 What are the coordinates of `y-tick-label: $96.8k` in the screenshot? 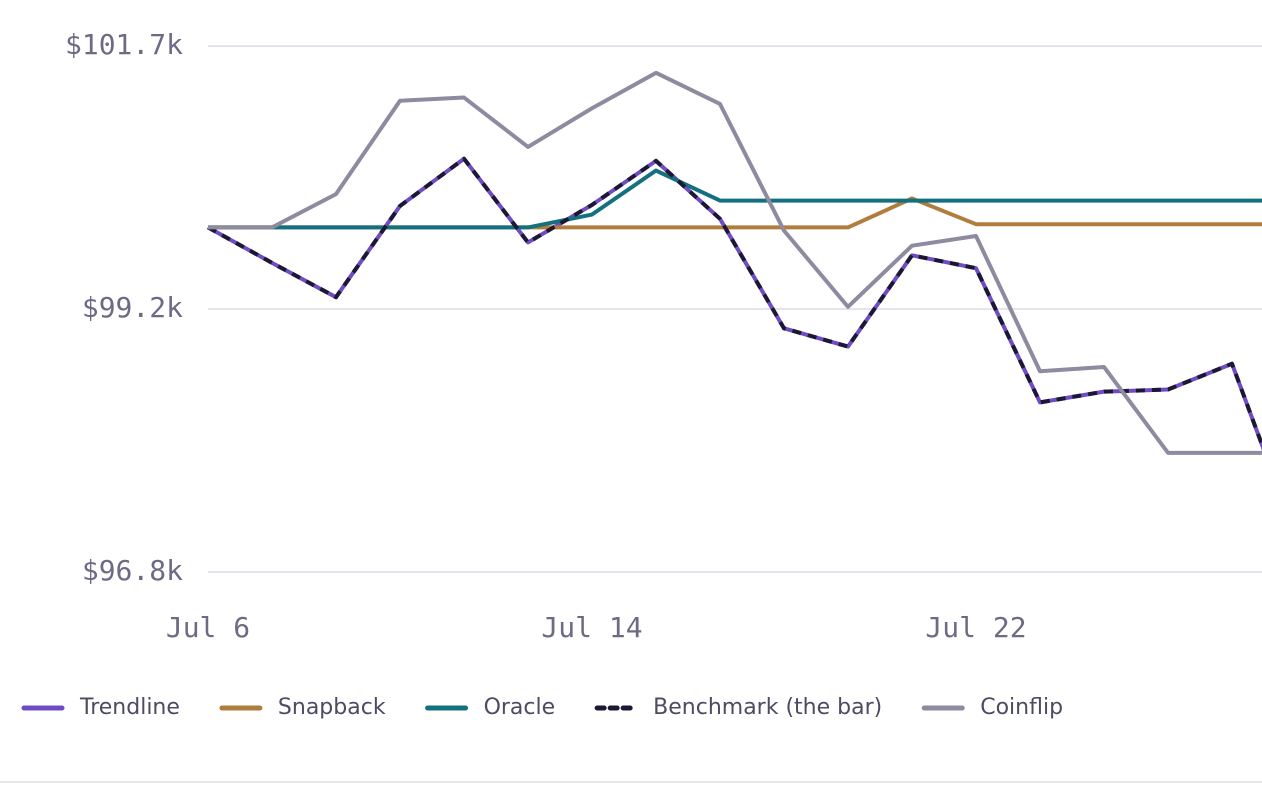 It's located at (132, 570).